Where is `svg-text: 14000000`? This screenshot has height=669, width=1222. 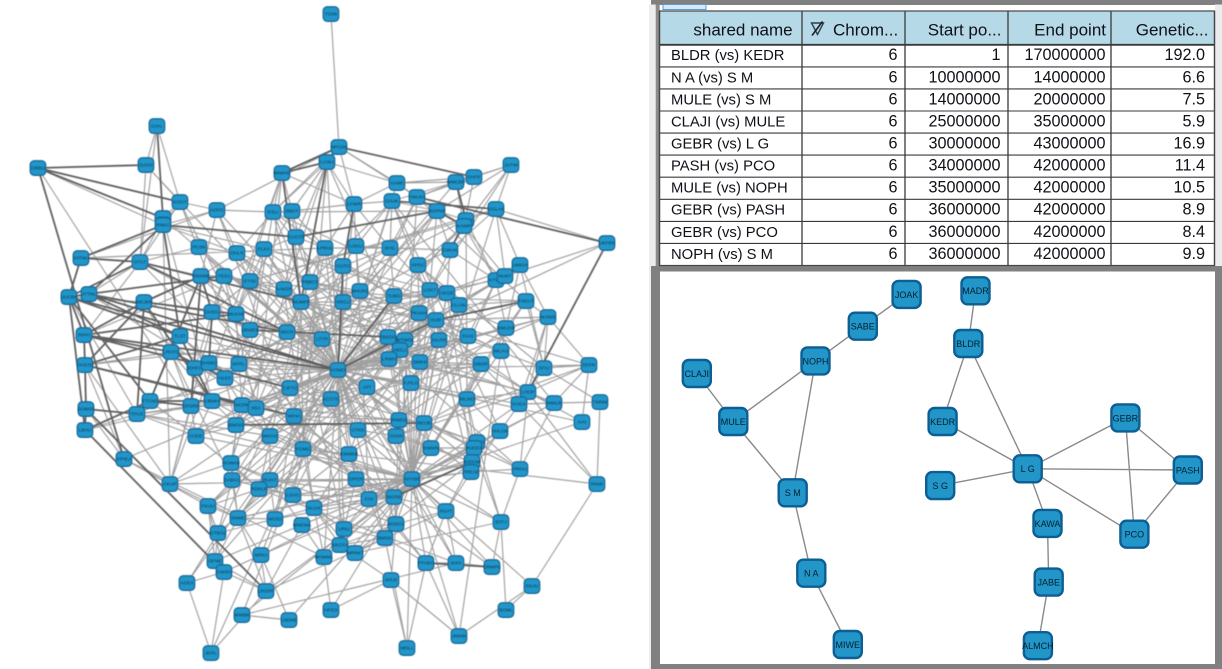 svg-text: 14000000 is located at coordinates (1069, 77).